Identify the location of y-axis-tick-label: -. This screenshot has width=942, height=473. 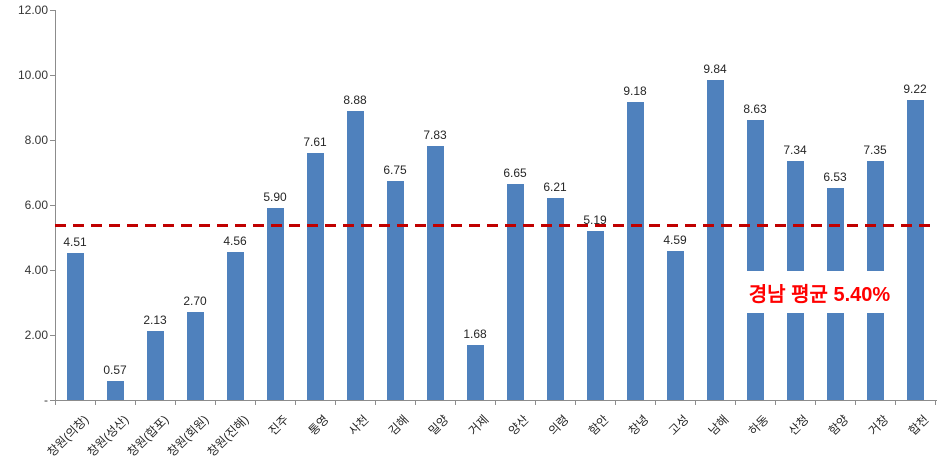
(46, 400).